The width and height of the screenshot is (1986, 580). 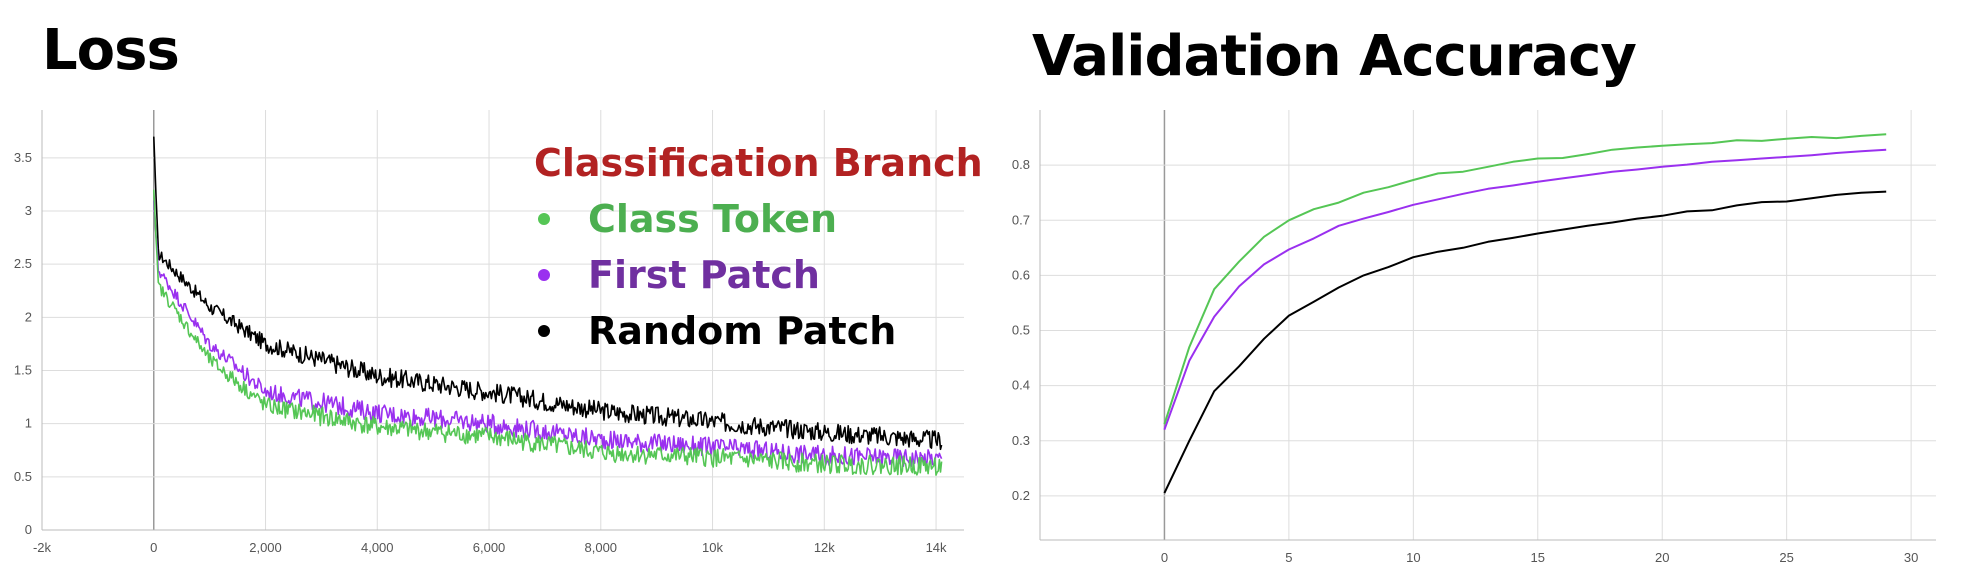 I want to click on legend-title: Classification Branch, so click(x=758, y=163).